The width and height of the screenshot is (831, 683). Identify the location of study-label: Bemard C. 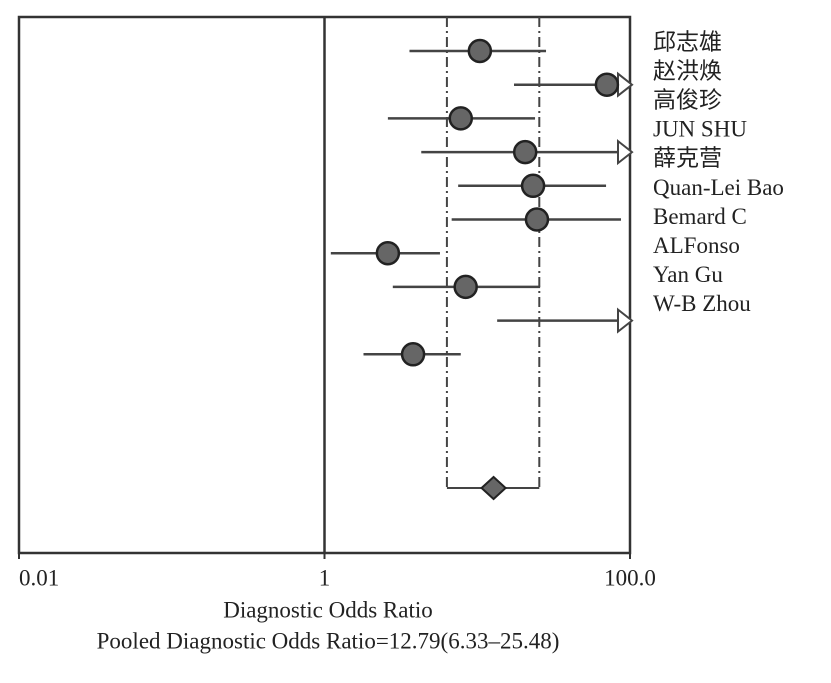
(700, 216).